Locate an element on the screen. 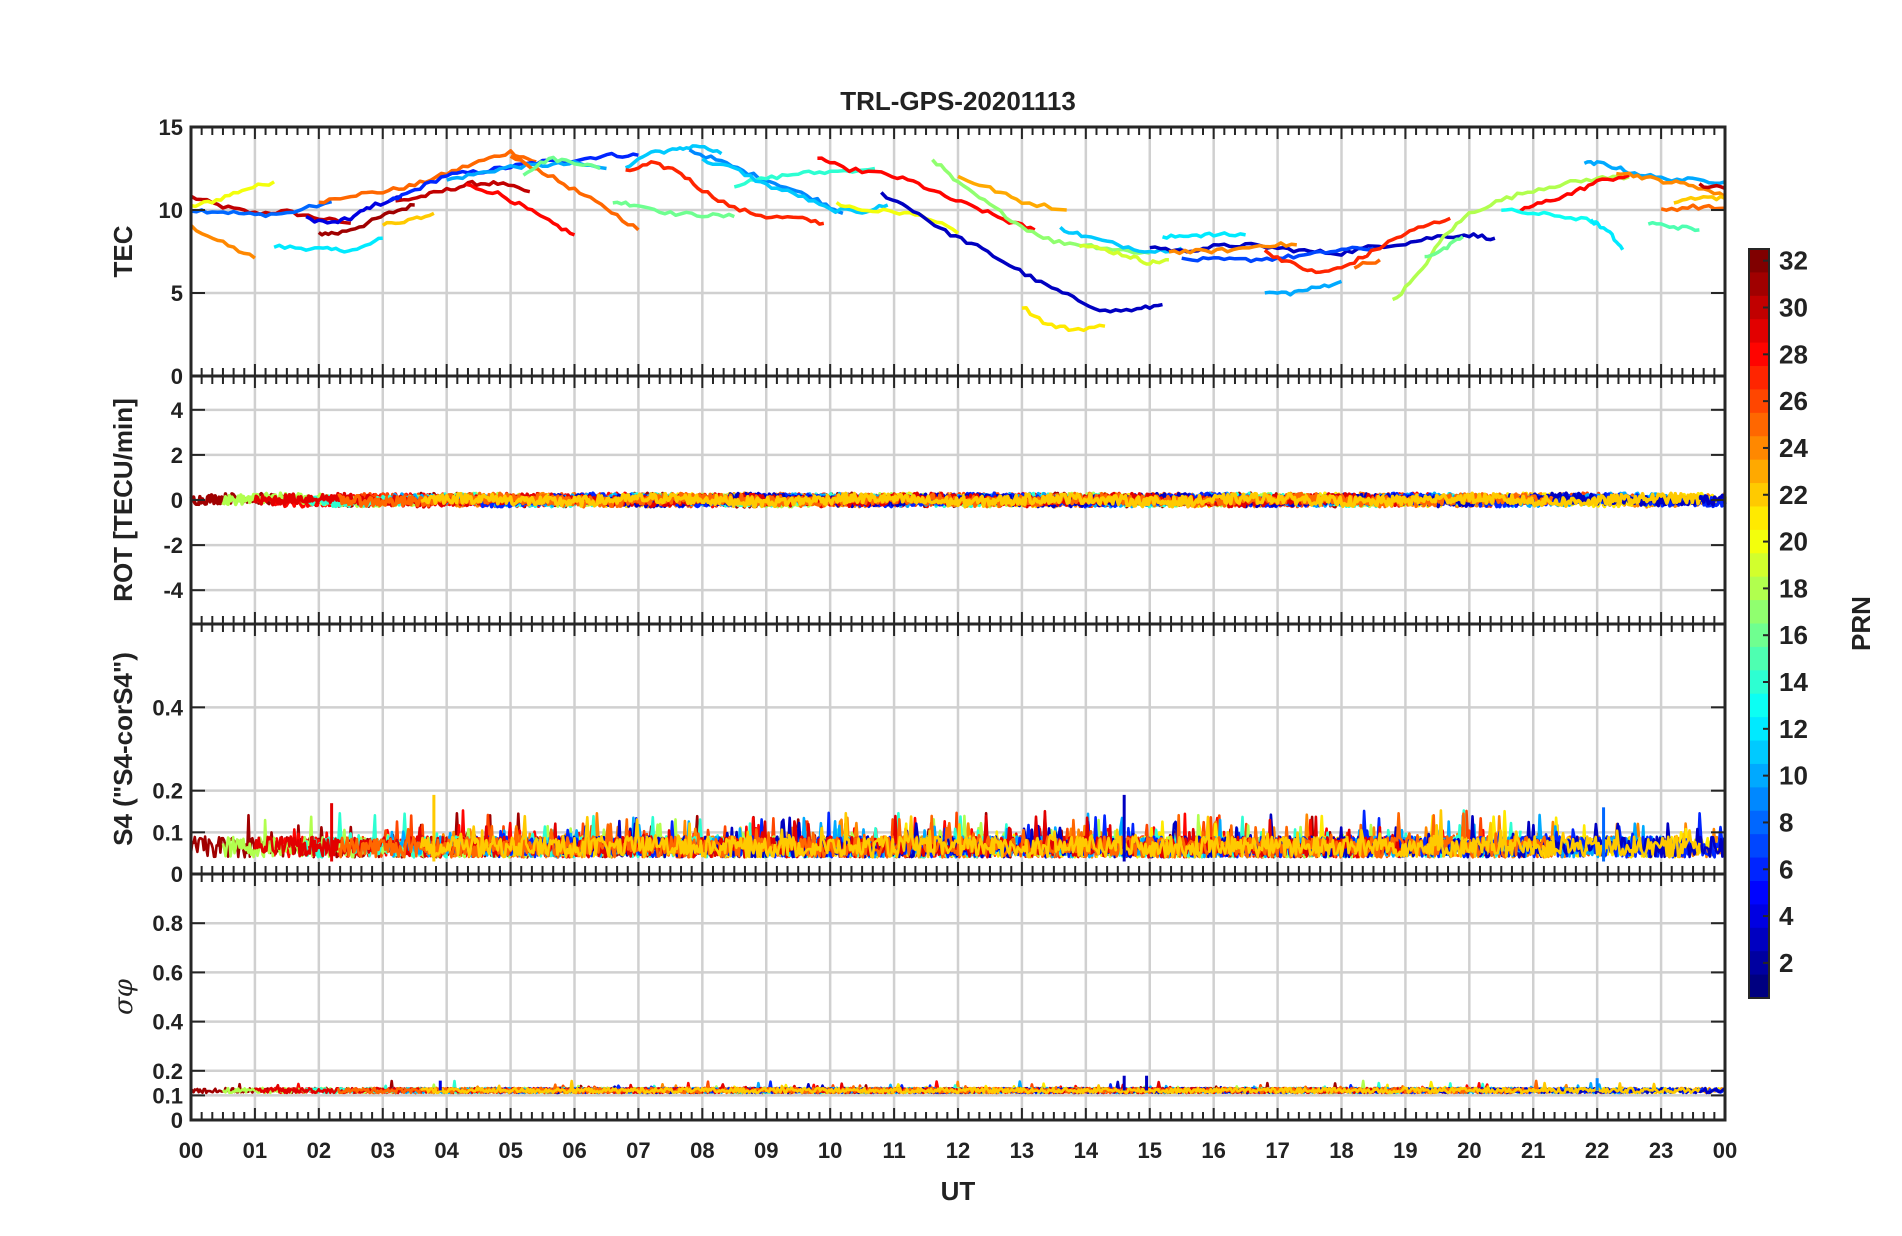 The height and width of the screenshot is (1236, 1902). colorbar-tick-label: 32 is located at coordinates (1793, 261).